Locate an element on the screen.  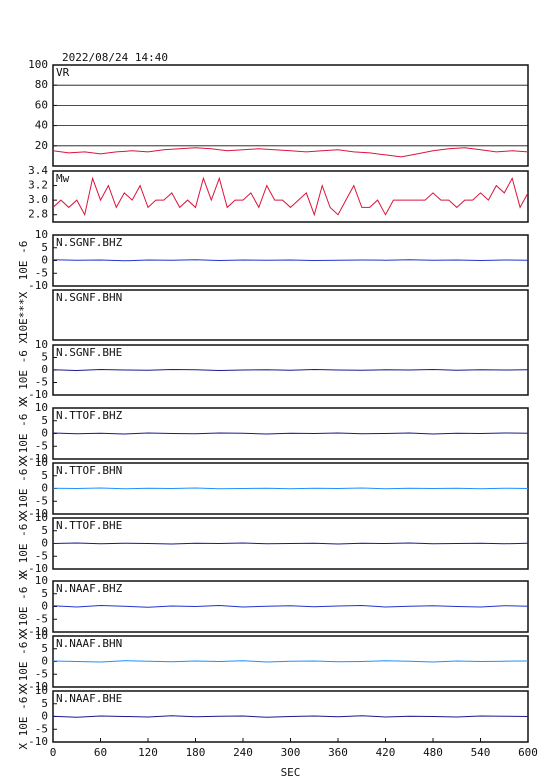
panel-label: N.SGNF.BHN is located at coordinates (89, 297).